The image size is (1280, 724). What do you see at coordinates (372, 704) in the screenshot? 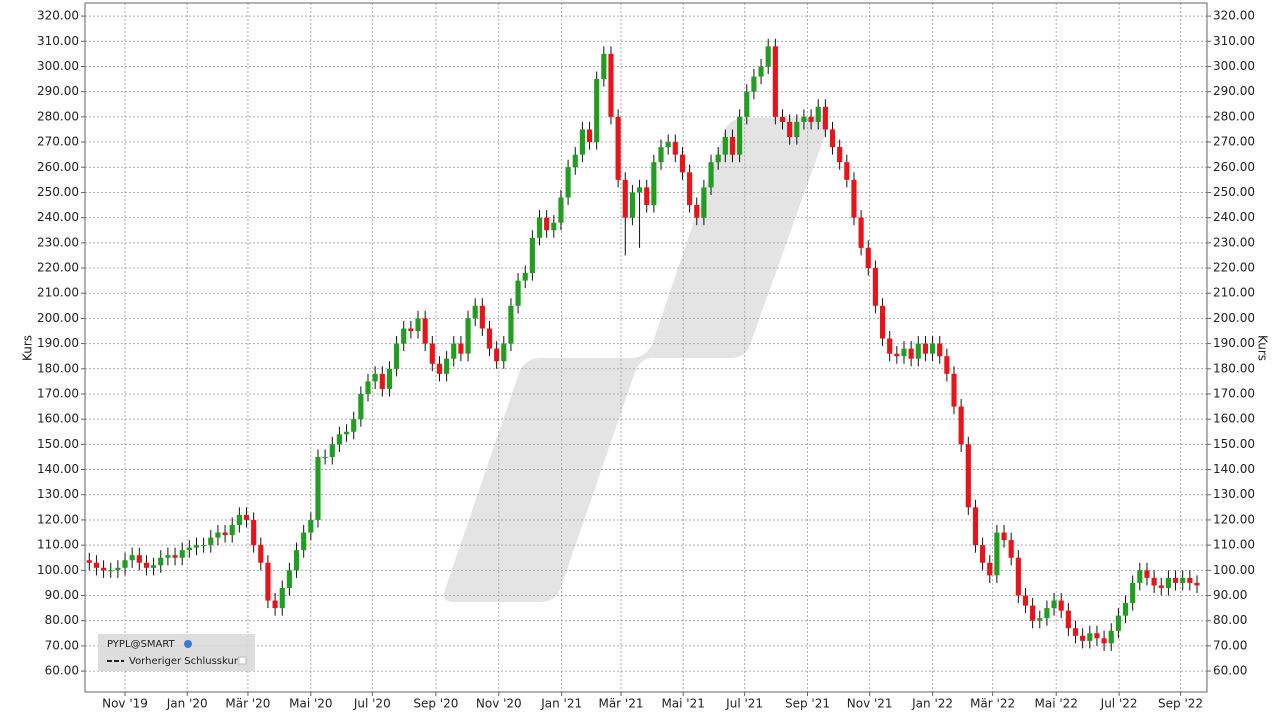
I see `x-tick-label: Jul '20` at bounding box center [372, 704].